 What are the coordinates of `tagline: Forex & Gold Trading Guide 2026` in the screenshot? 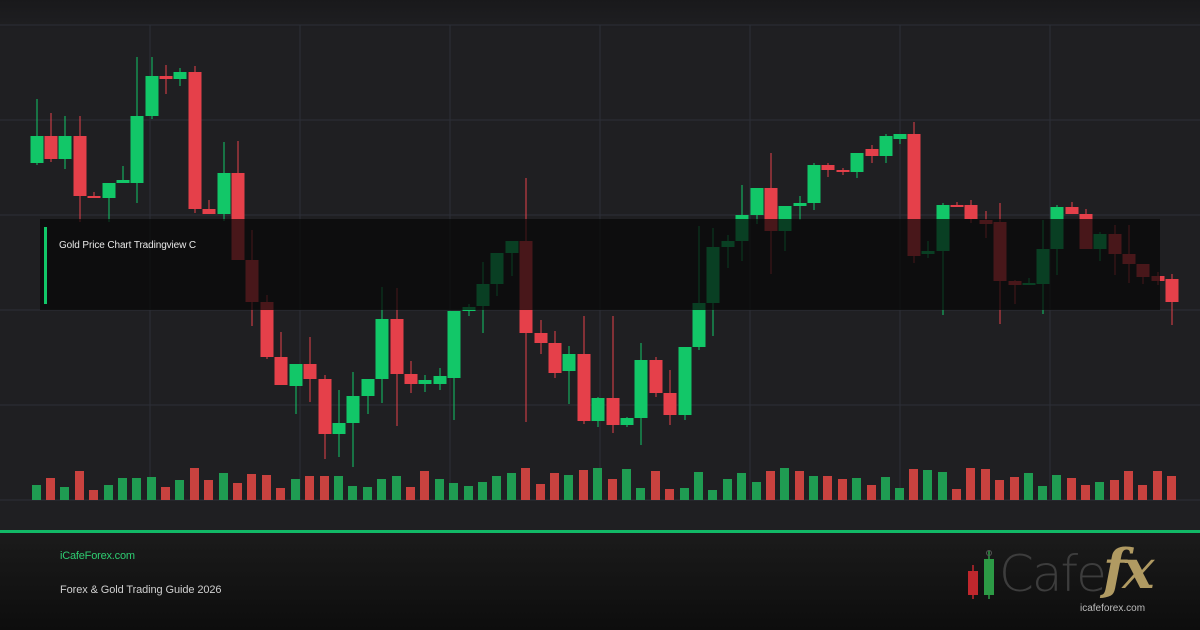 It's located at (141, 590).